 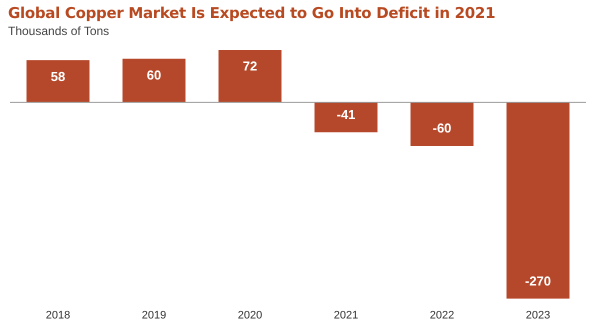 I want to click on chart-title: Global Copper Market Is Expected to Go Into Deficit in 2021, so click(x=252, y=13).